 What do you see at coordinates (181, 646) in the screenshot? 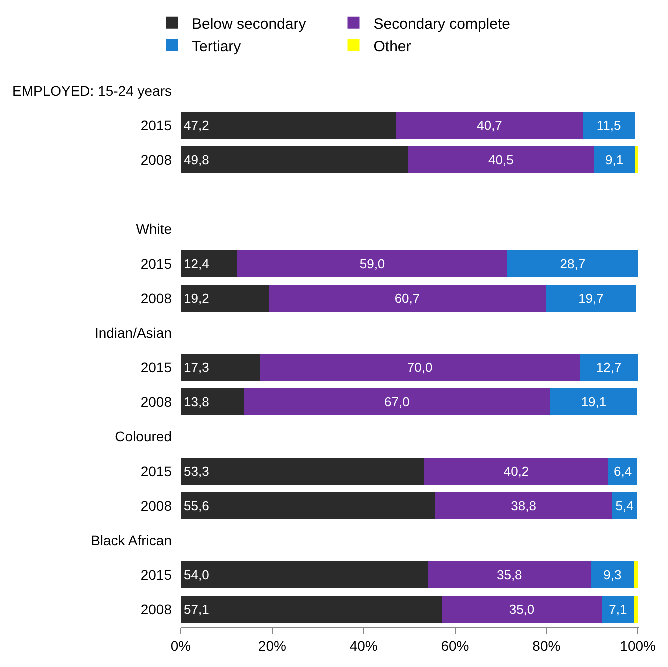
I see `x-tick-label: 0%` at bounding box center [181, 646].